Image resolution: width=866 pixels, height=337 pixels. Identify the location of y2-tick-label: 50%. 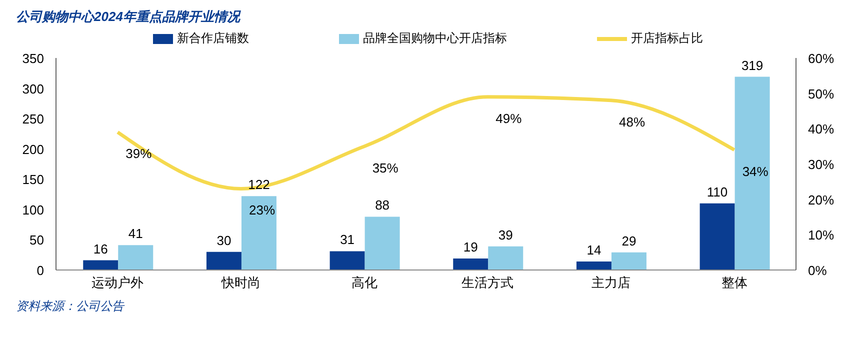
(821, 94).